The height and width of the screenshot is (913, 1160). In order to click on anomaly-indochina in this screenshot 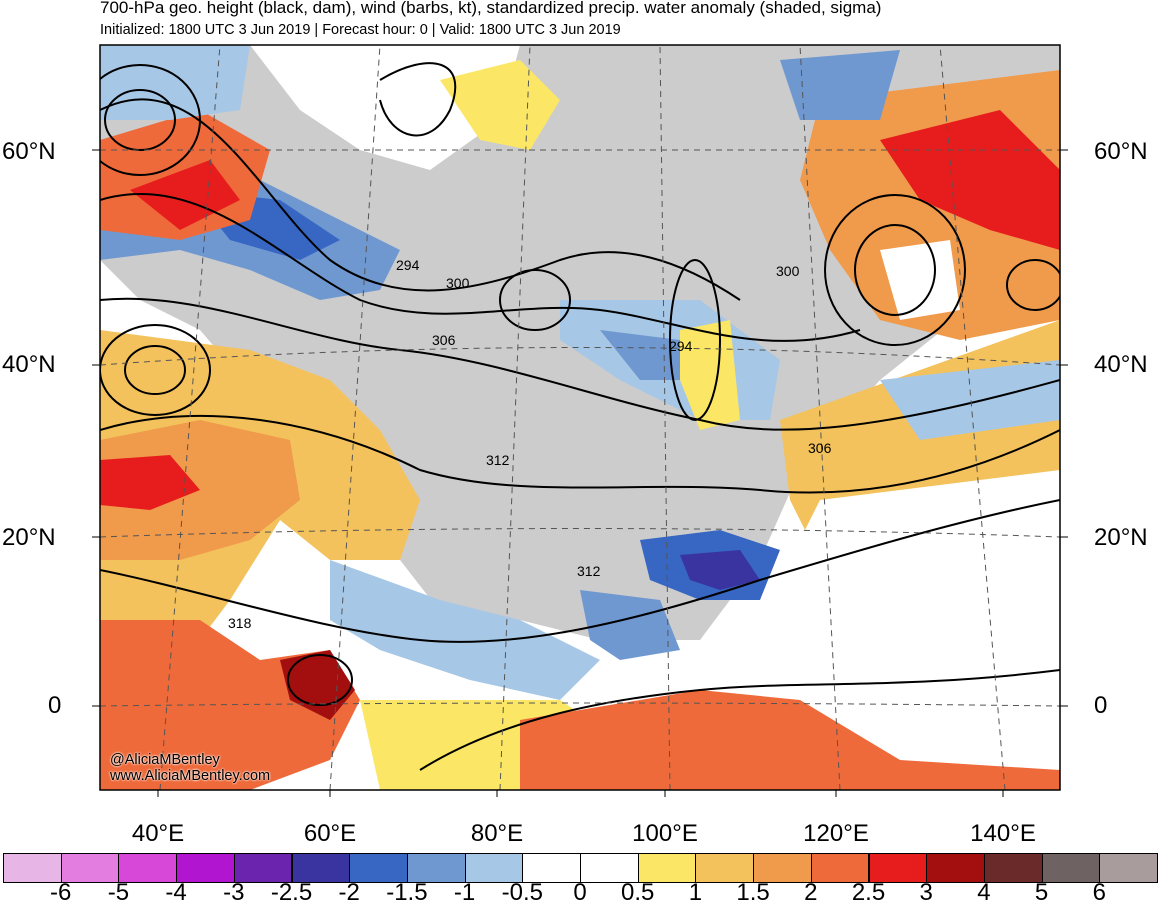, I will do `click(630, 625)`.